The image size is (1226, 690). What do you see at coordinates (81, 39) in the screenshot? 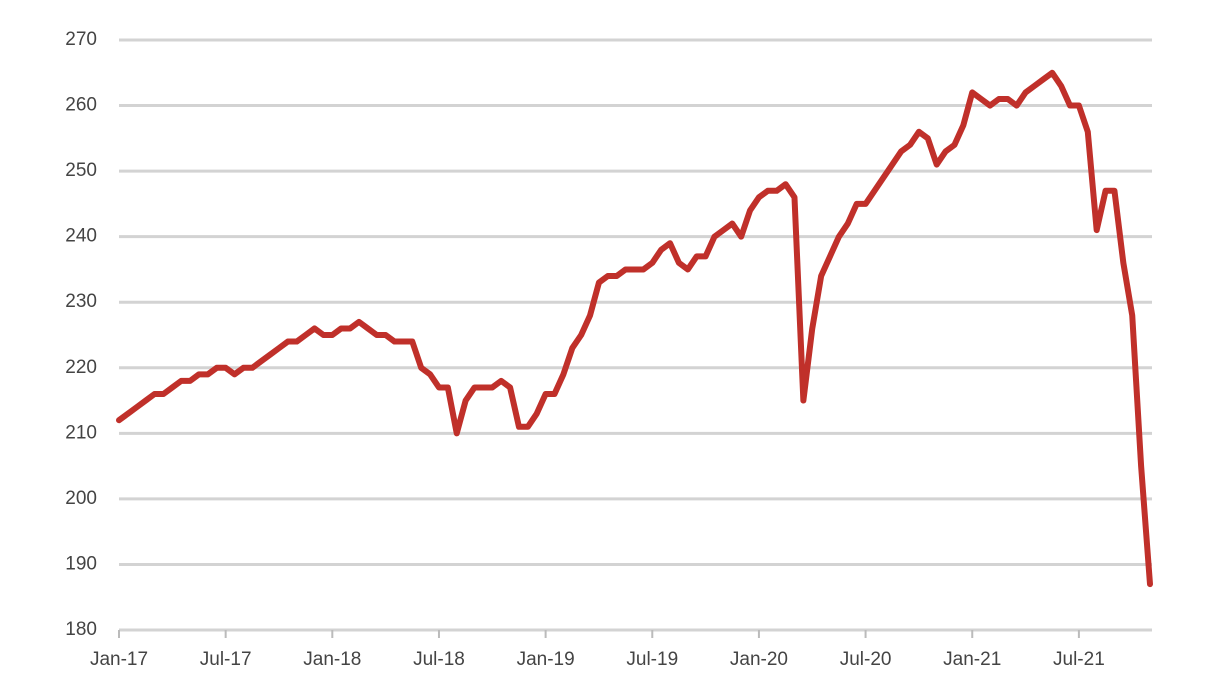
I see `y-tick-label: 270` at bounding box center [81, 39].